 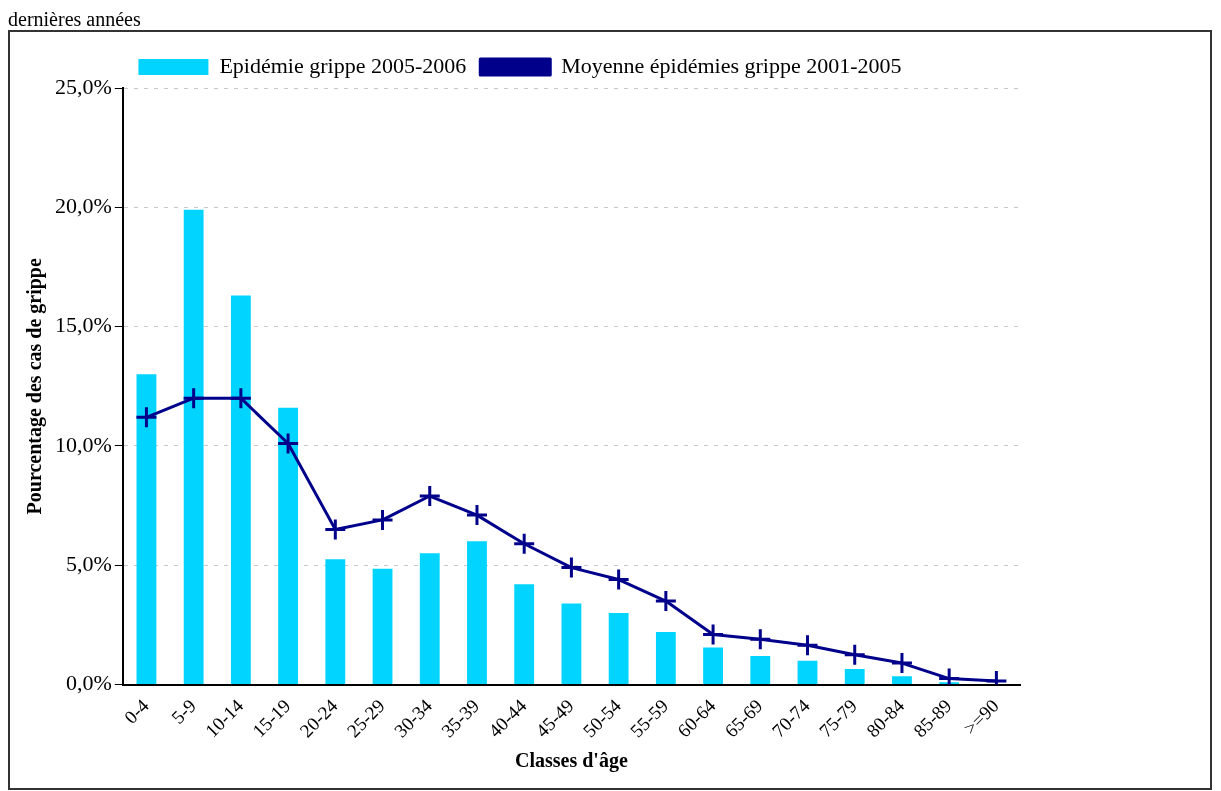 What do you see at coordinates (83, 86) in the screenshot?
I see `y-tick-label: 25,0%` at bounding box center [83, 86].